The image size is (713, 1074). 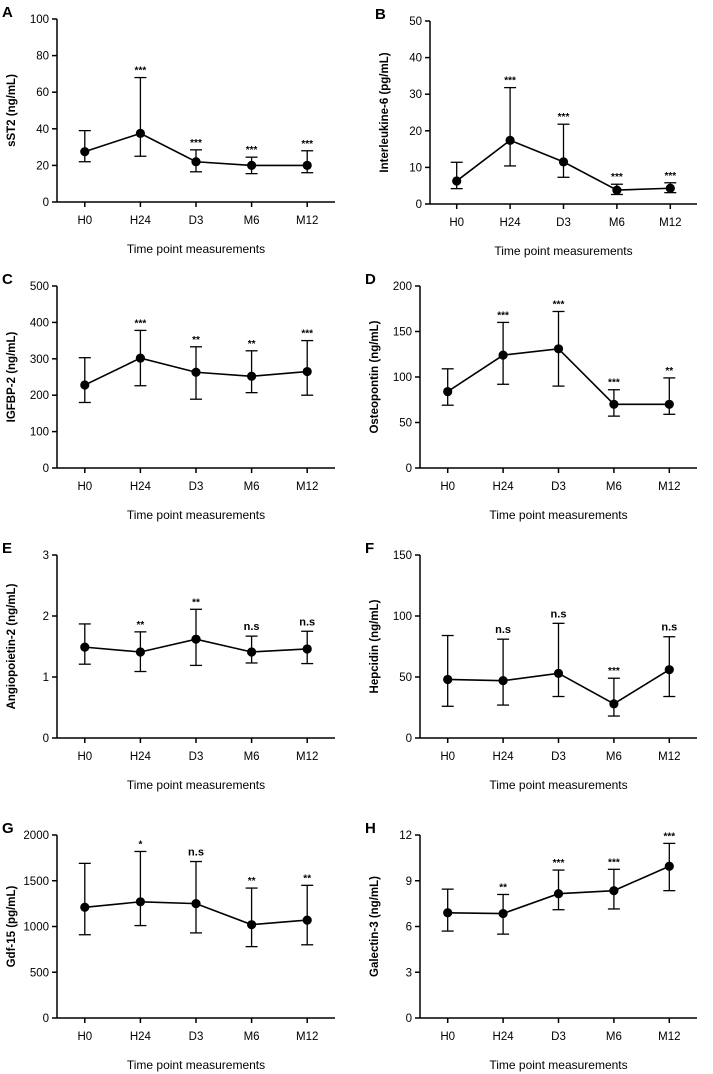 I want to click on panel-letter: C, so click(x=7, y=279).